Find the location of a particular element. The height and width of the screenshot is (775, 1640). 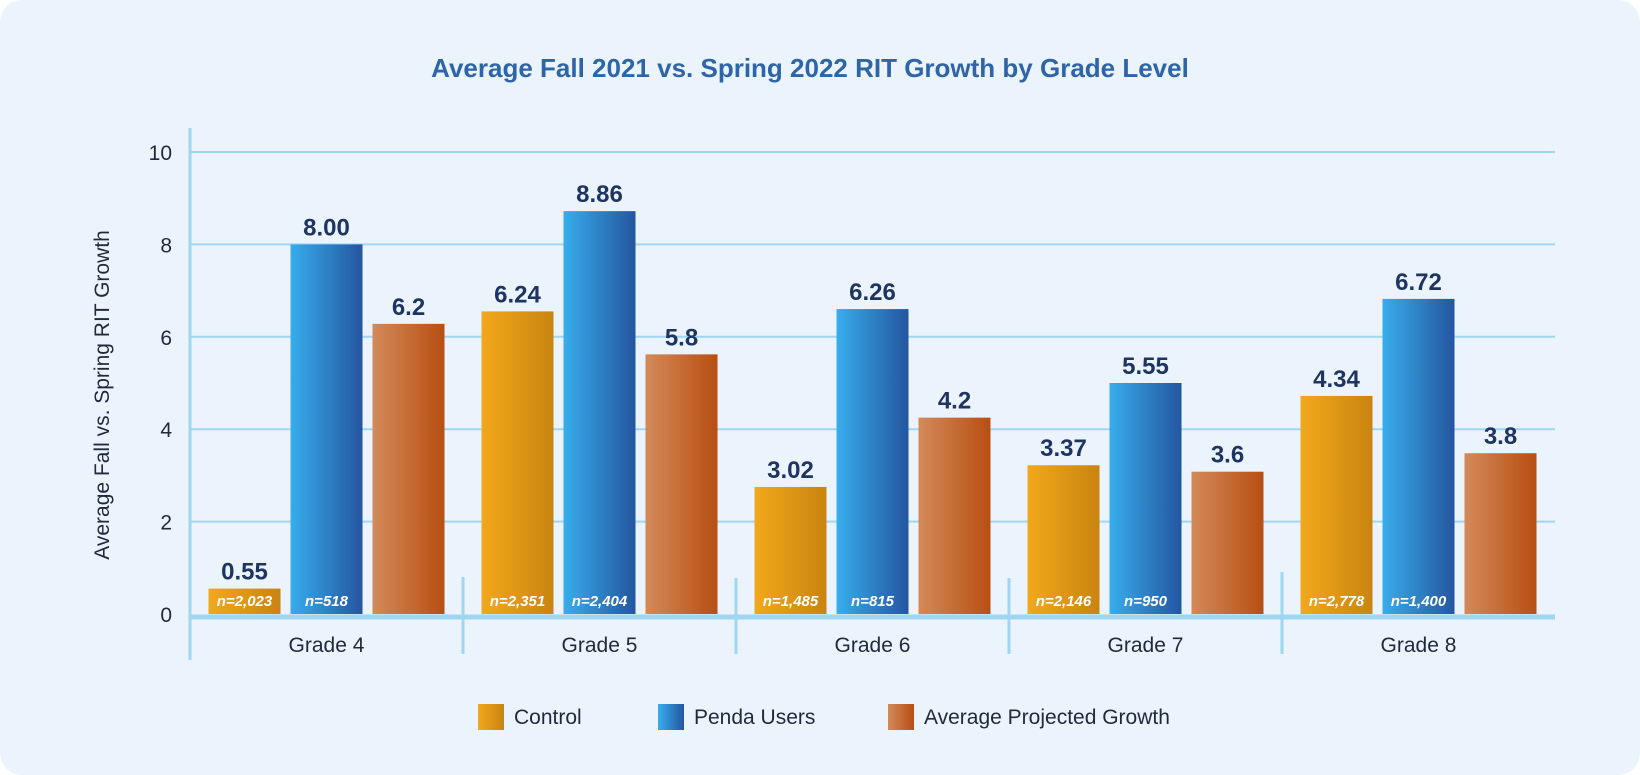

x-tick-label: Grade 5 is located at coordinates (600, 645).